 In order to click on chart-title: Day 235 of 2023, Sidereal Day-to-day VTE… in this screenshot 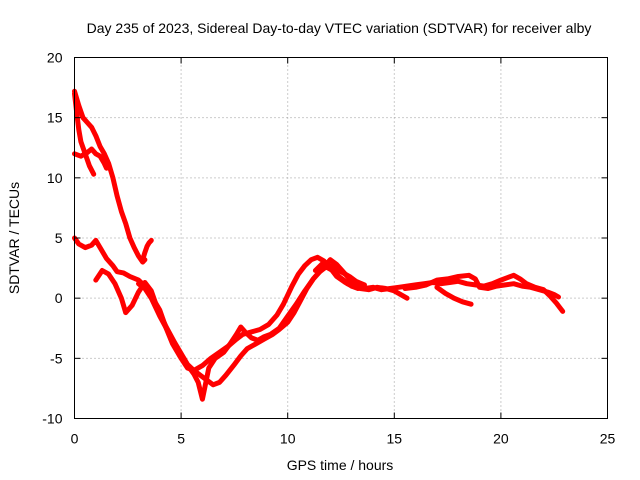, I will do `click(339, 28)`.